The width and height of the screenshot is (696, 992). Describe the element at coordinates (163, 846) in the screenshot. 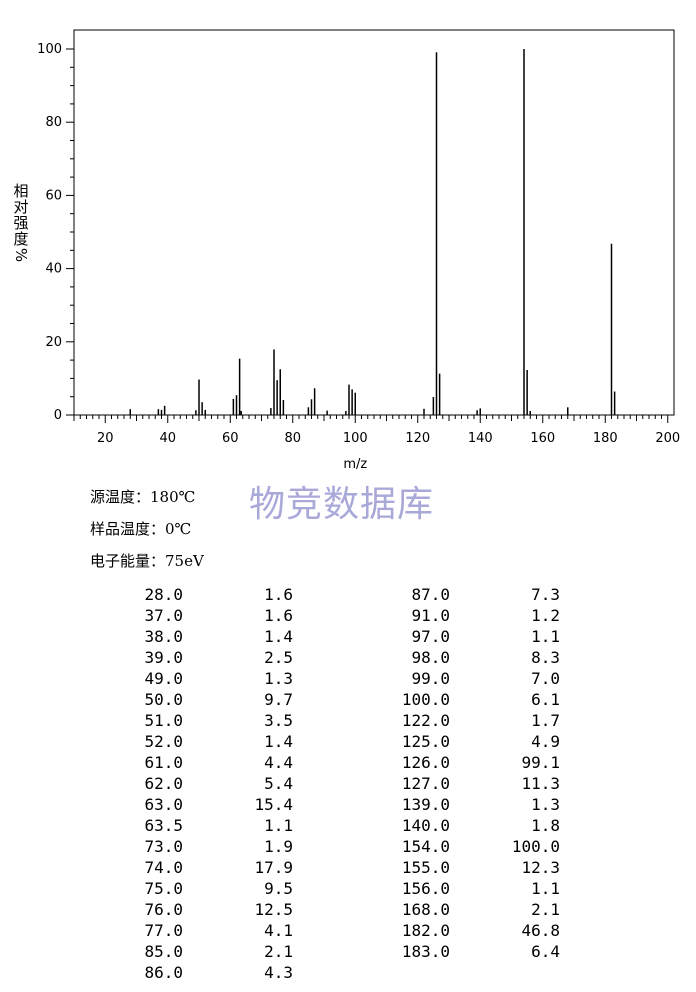

I see `peak-mz: 73.0` at that location.